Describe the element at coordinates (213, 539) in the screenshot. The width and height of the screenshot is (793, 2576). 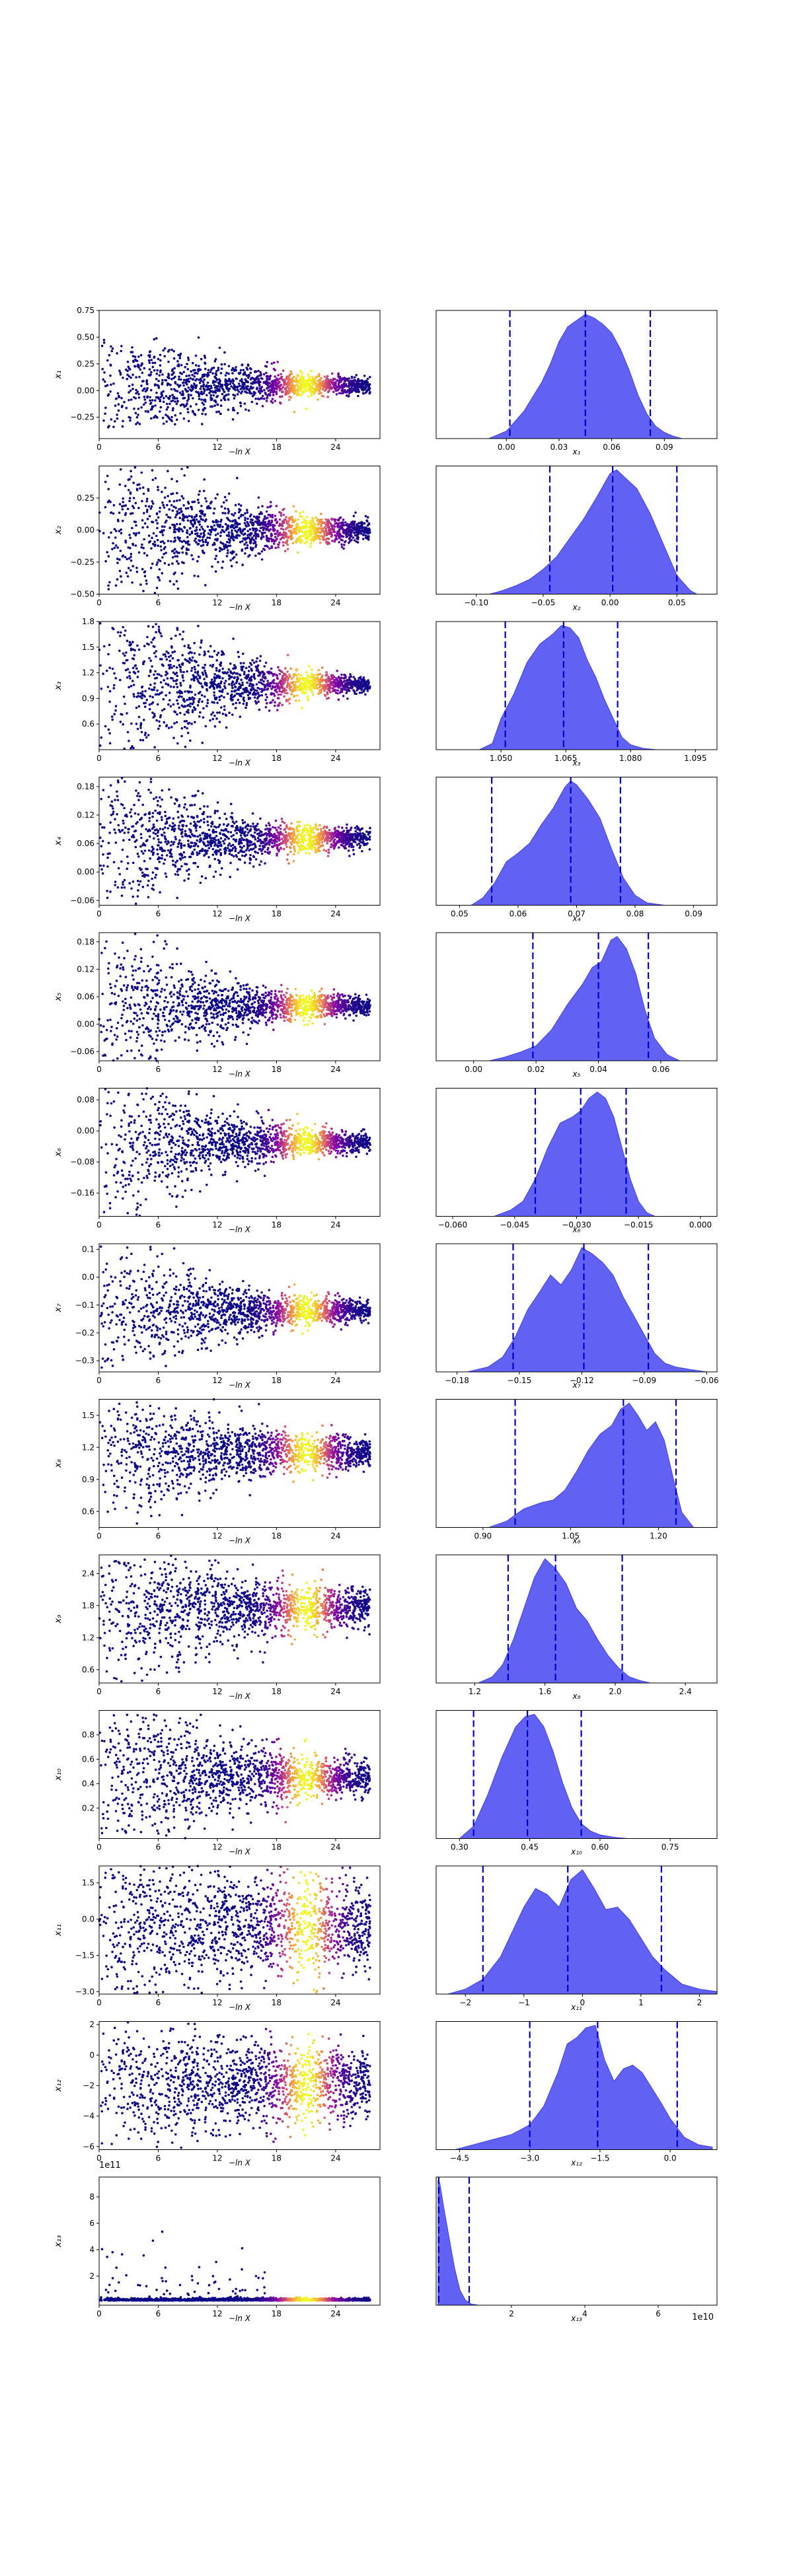
I see `trace-panel-row2: 0 6 12 18 24−0.50−0.250.000.25−ln Xx₂` at that location.